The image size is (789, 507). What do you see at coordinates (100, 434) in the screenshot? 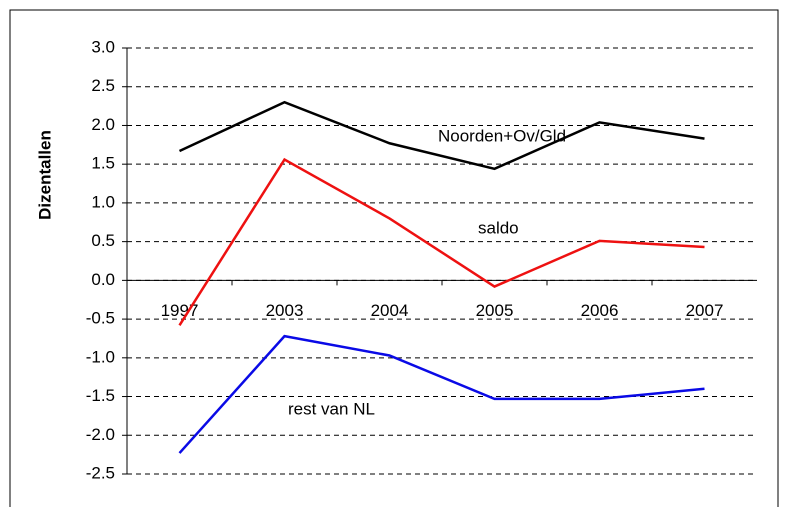
I see `y-tick-label: -2.0` at bounding box center [100, 434].